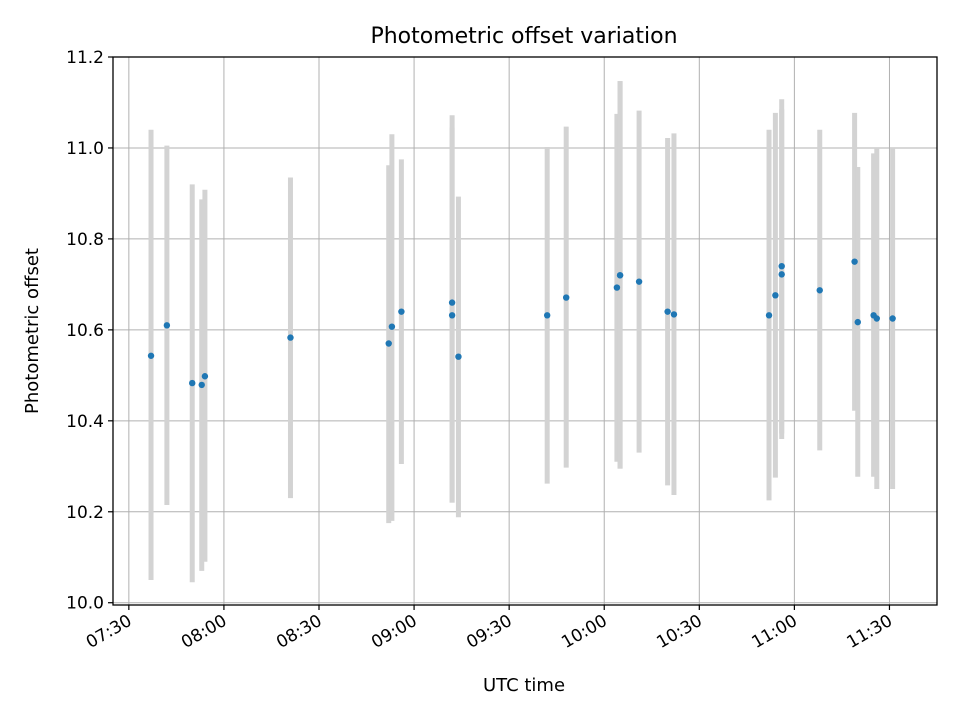 Image resolution: width=960 pixels, height=724 pixels. I want to click on y-tick-label: 11.2, so click(85, 58).